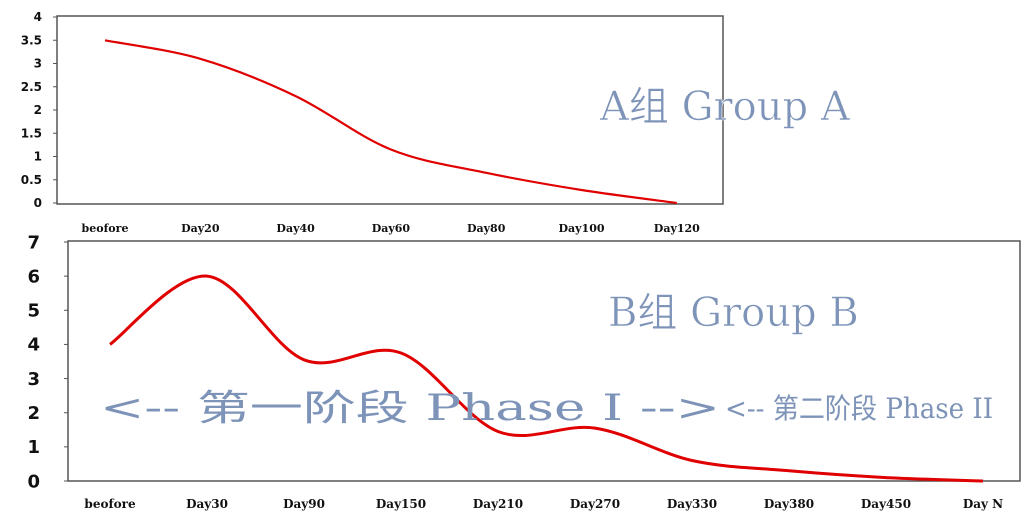 Image resolution: width=1021 pixels, height=512 pixels. I want to click on y-tick-label: 5, so click(33, 311).